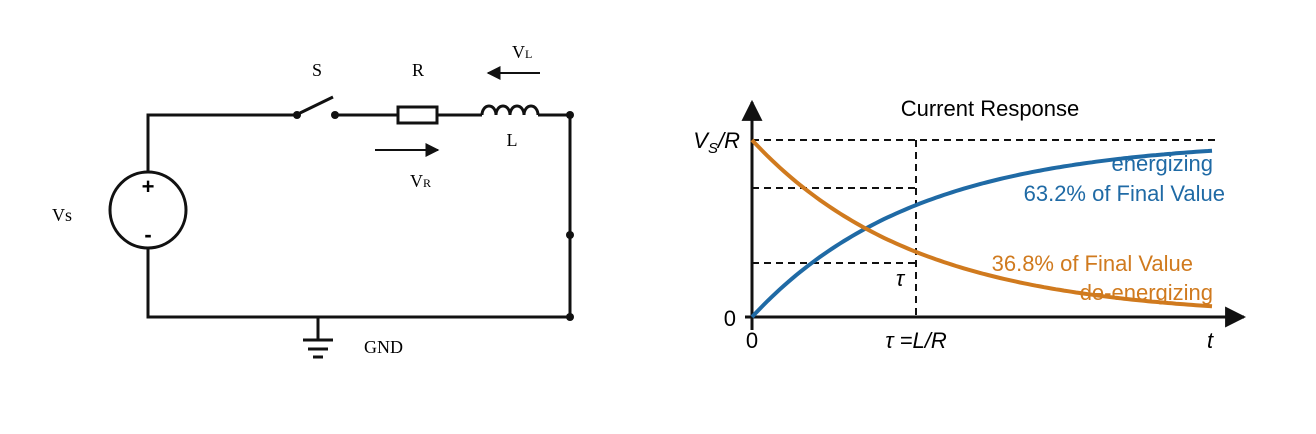 This screenshot has width=1316, height=434. What do you see at coordinates (427, 183) in the screenshot?
I see `label-sub: R` at bounding box center [427, 183].